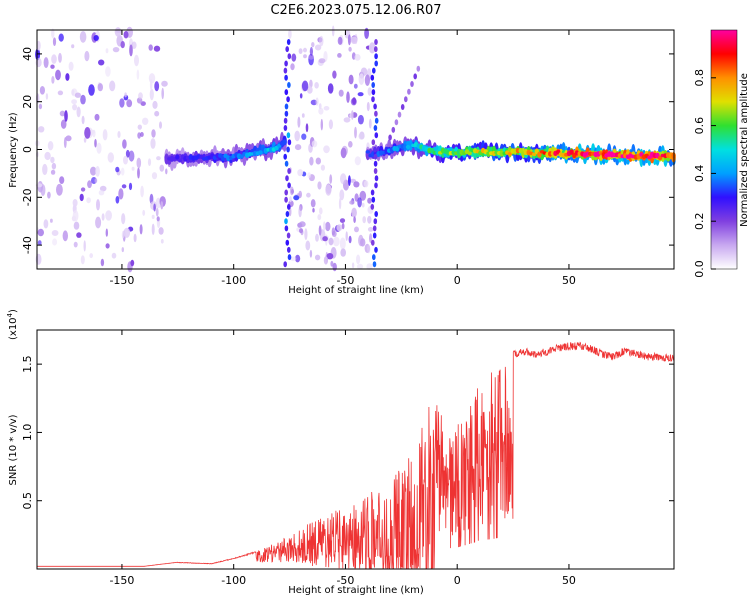 This screenshot has width=750, height=600. What do you see at coordinates (13, 449) in the screenshot?
I see `snr-y-axis-label: SNR (10 * v/v)` at bounding box center [13, 449].